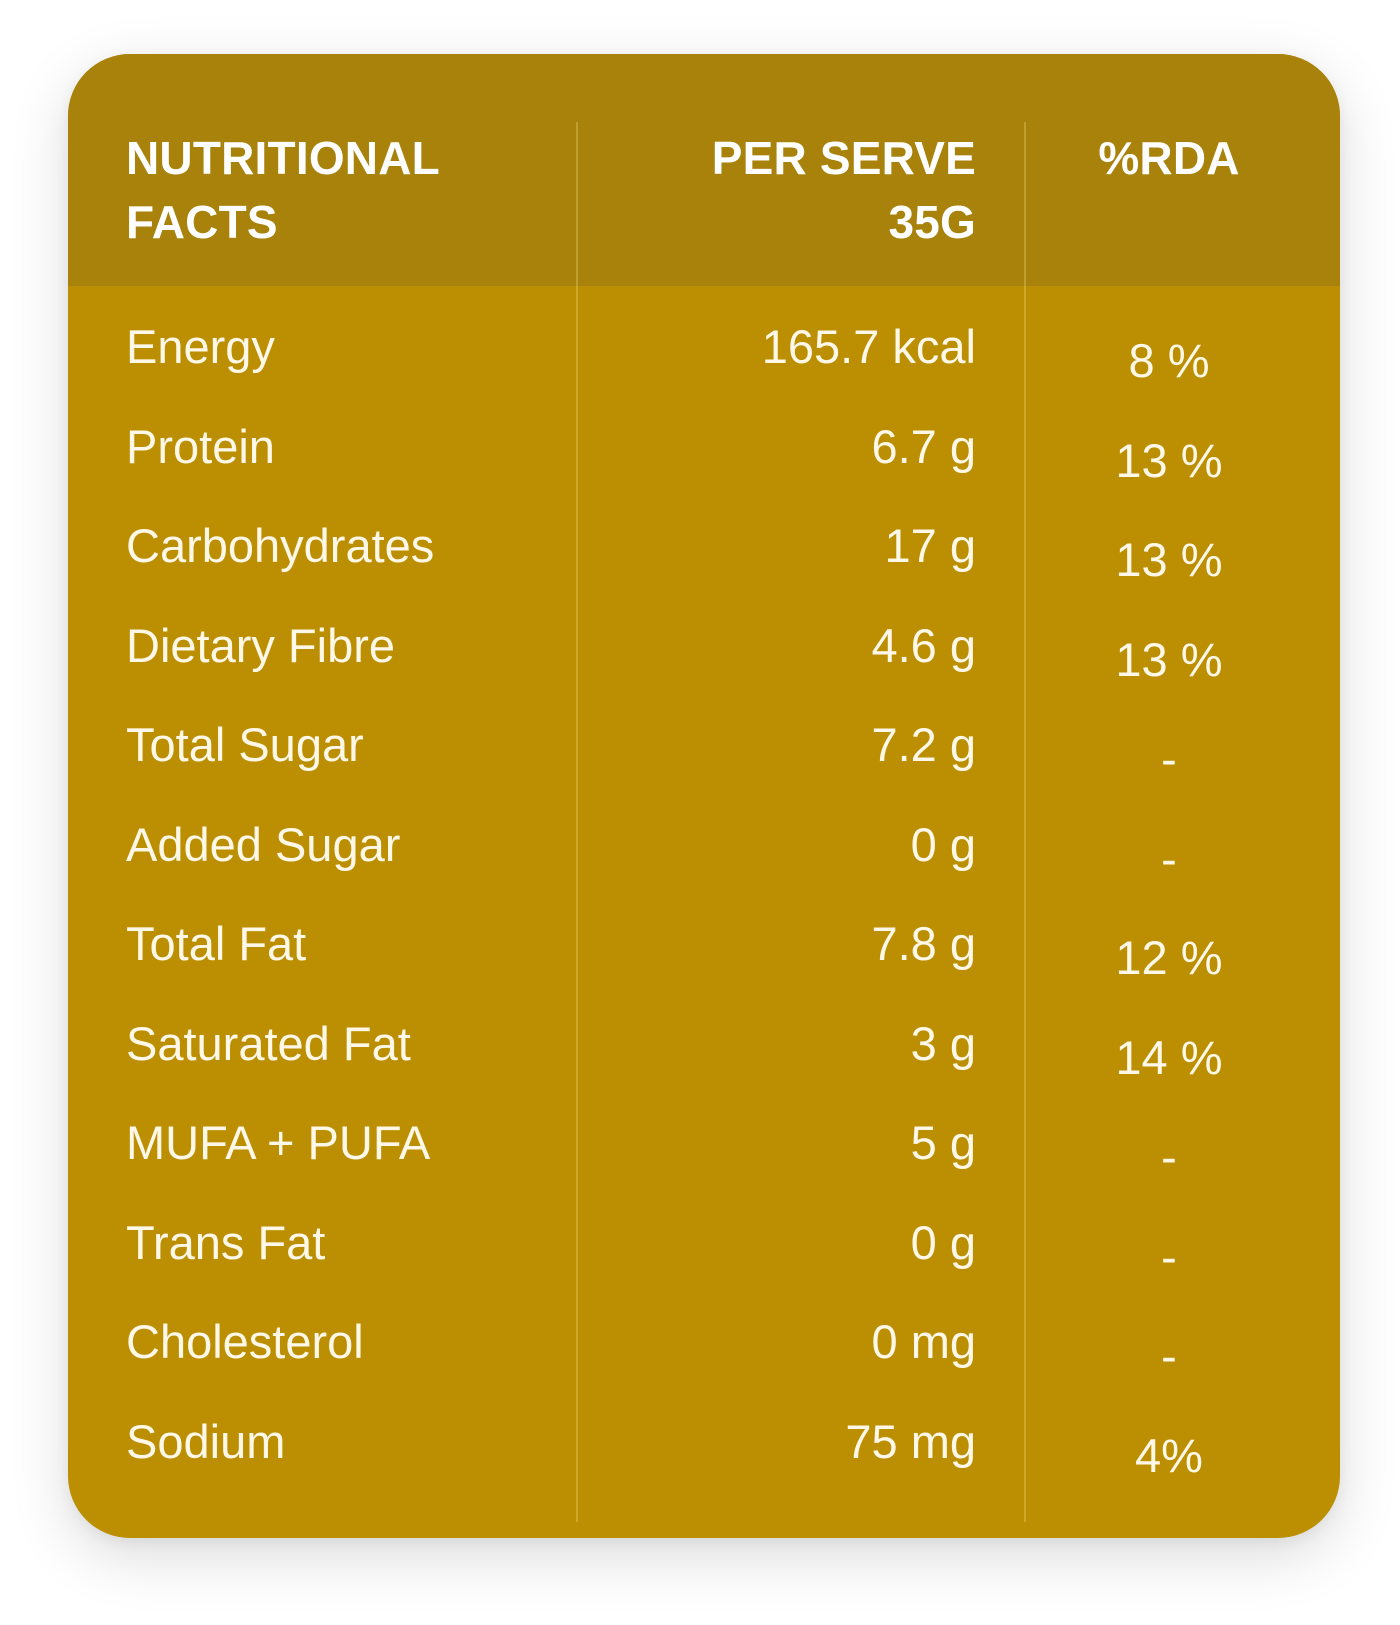 This screenshot has height=1625, width=1400. I want to click on table-row: Carbohydrates 17 g 13 %, so click(704, 551).